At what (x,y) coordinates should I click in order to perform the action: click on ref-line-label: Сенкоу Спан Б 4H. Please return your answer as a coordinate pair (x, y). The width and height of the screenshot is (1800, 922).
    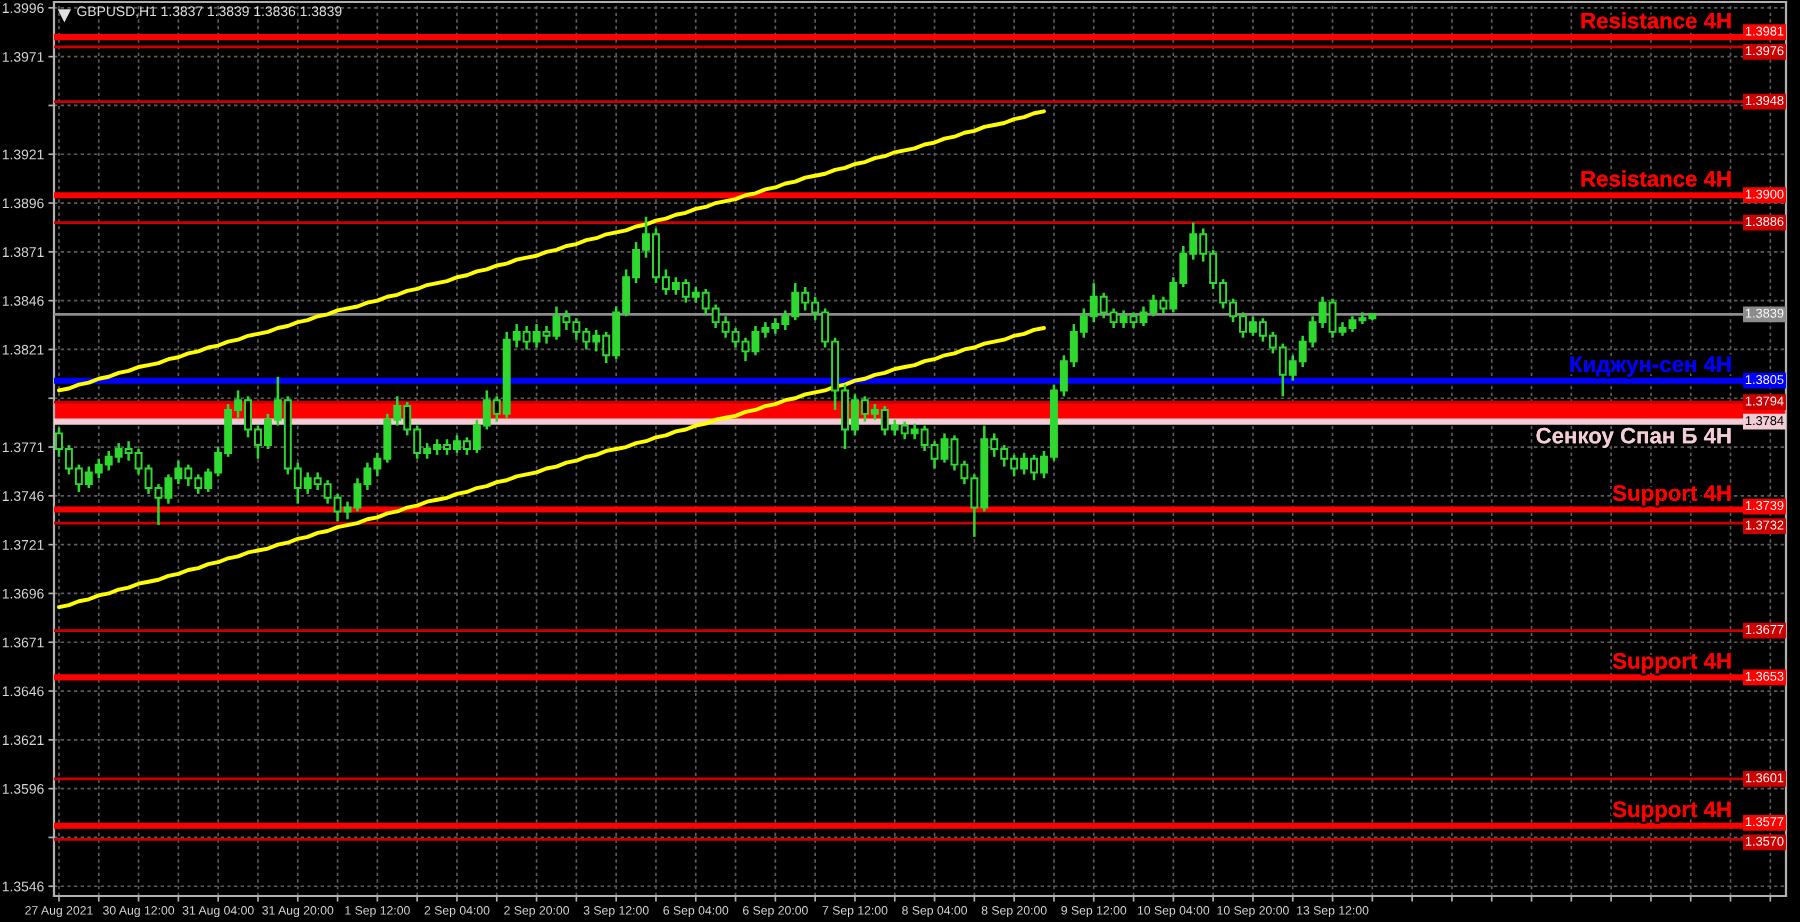
    Looking at the image, I should click on (1633, 437).